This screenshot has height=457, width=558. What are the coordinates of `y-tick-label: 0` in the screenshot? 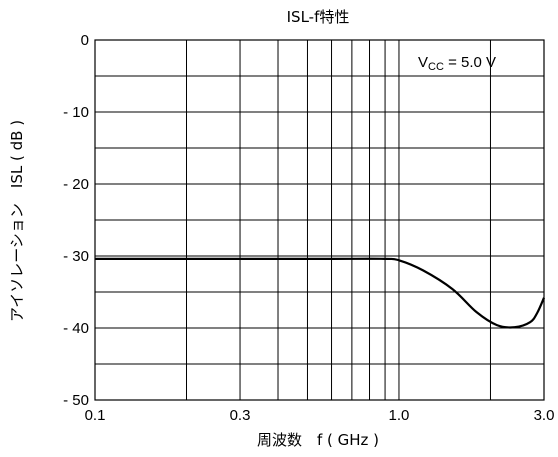 It's located at (85, 40).